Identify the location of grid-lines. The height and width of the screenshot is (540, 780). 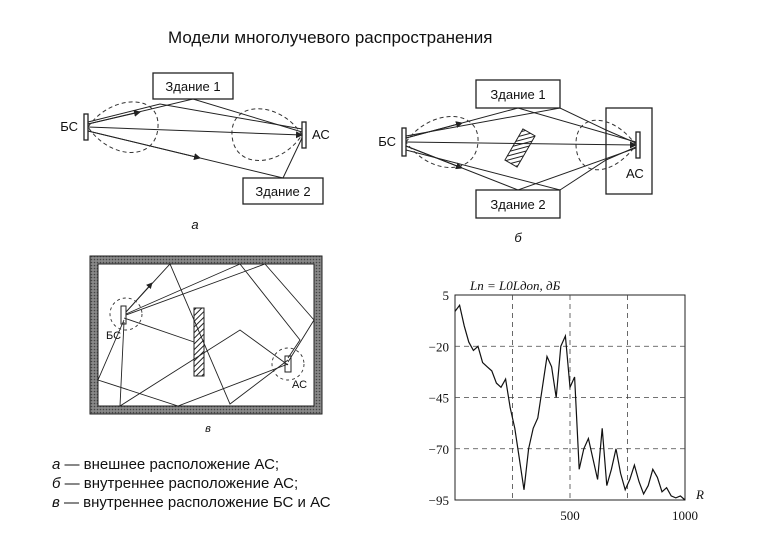
(570, 397).